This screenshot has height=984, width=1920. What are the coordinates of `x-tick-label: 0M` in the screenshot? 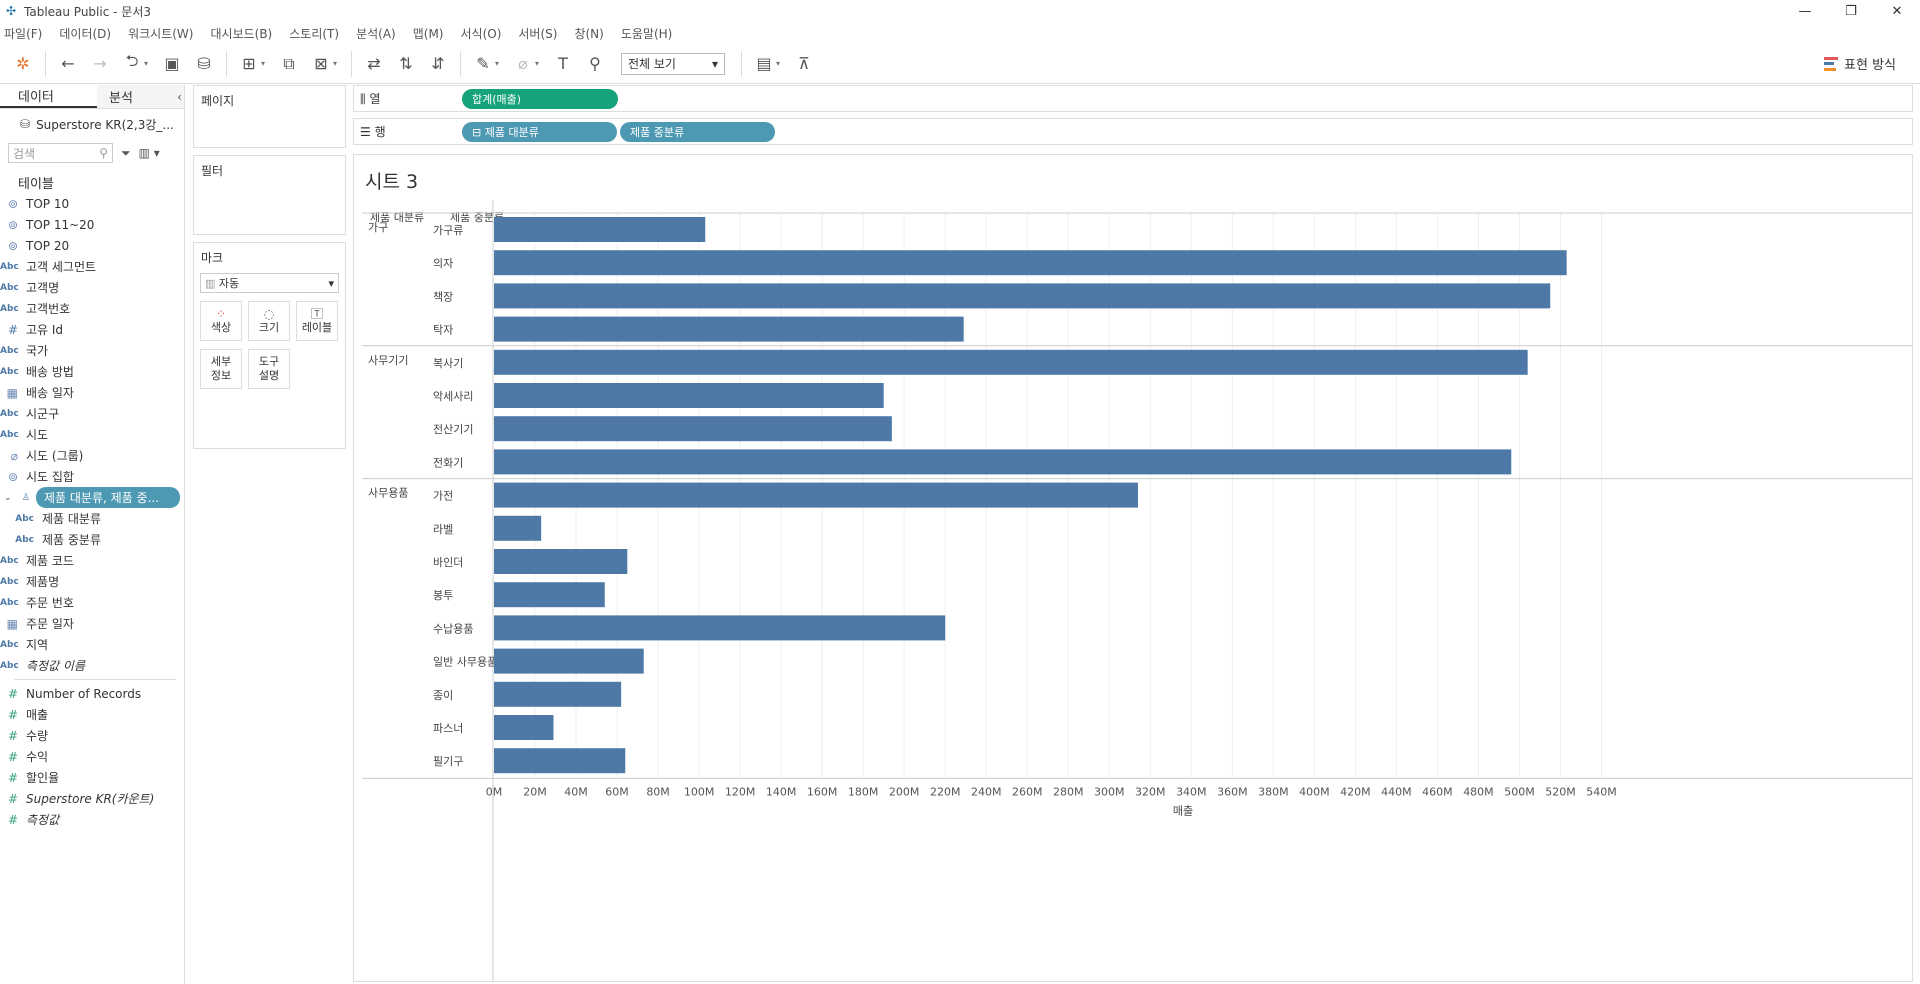 It's located at (494, 791).